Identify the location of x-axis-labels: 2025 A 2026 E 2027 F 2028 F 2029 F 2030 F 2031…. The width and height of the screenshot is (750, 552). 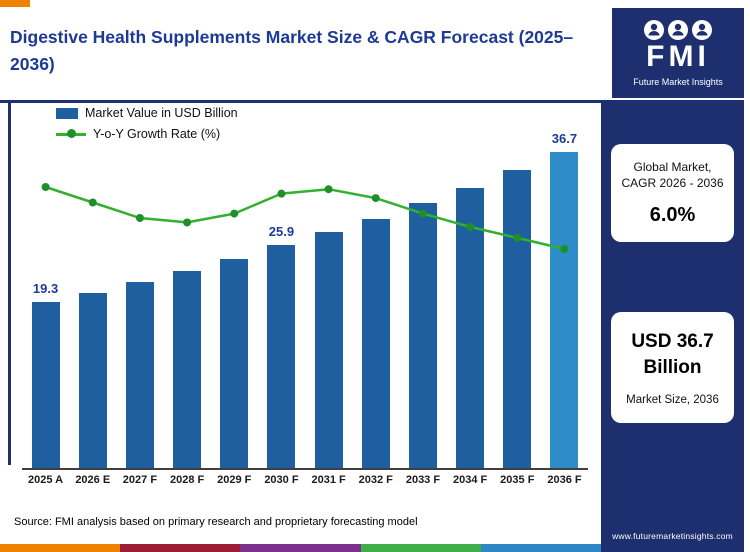
(305, 480).